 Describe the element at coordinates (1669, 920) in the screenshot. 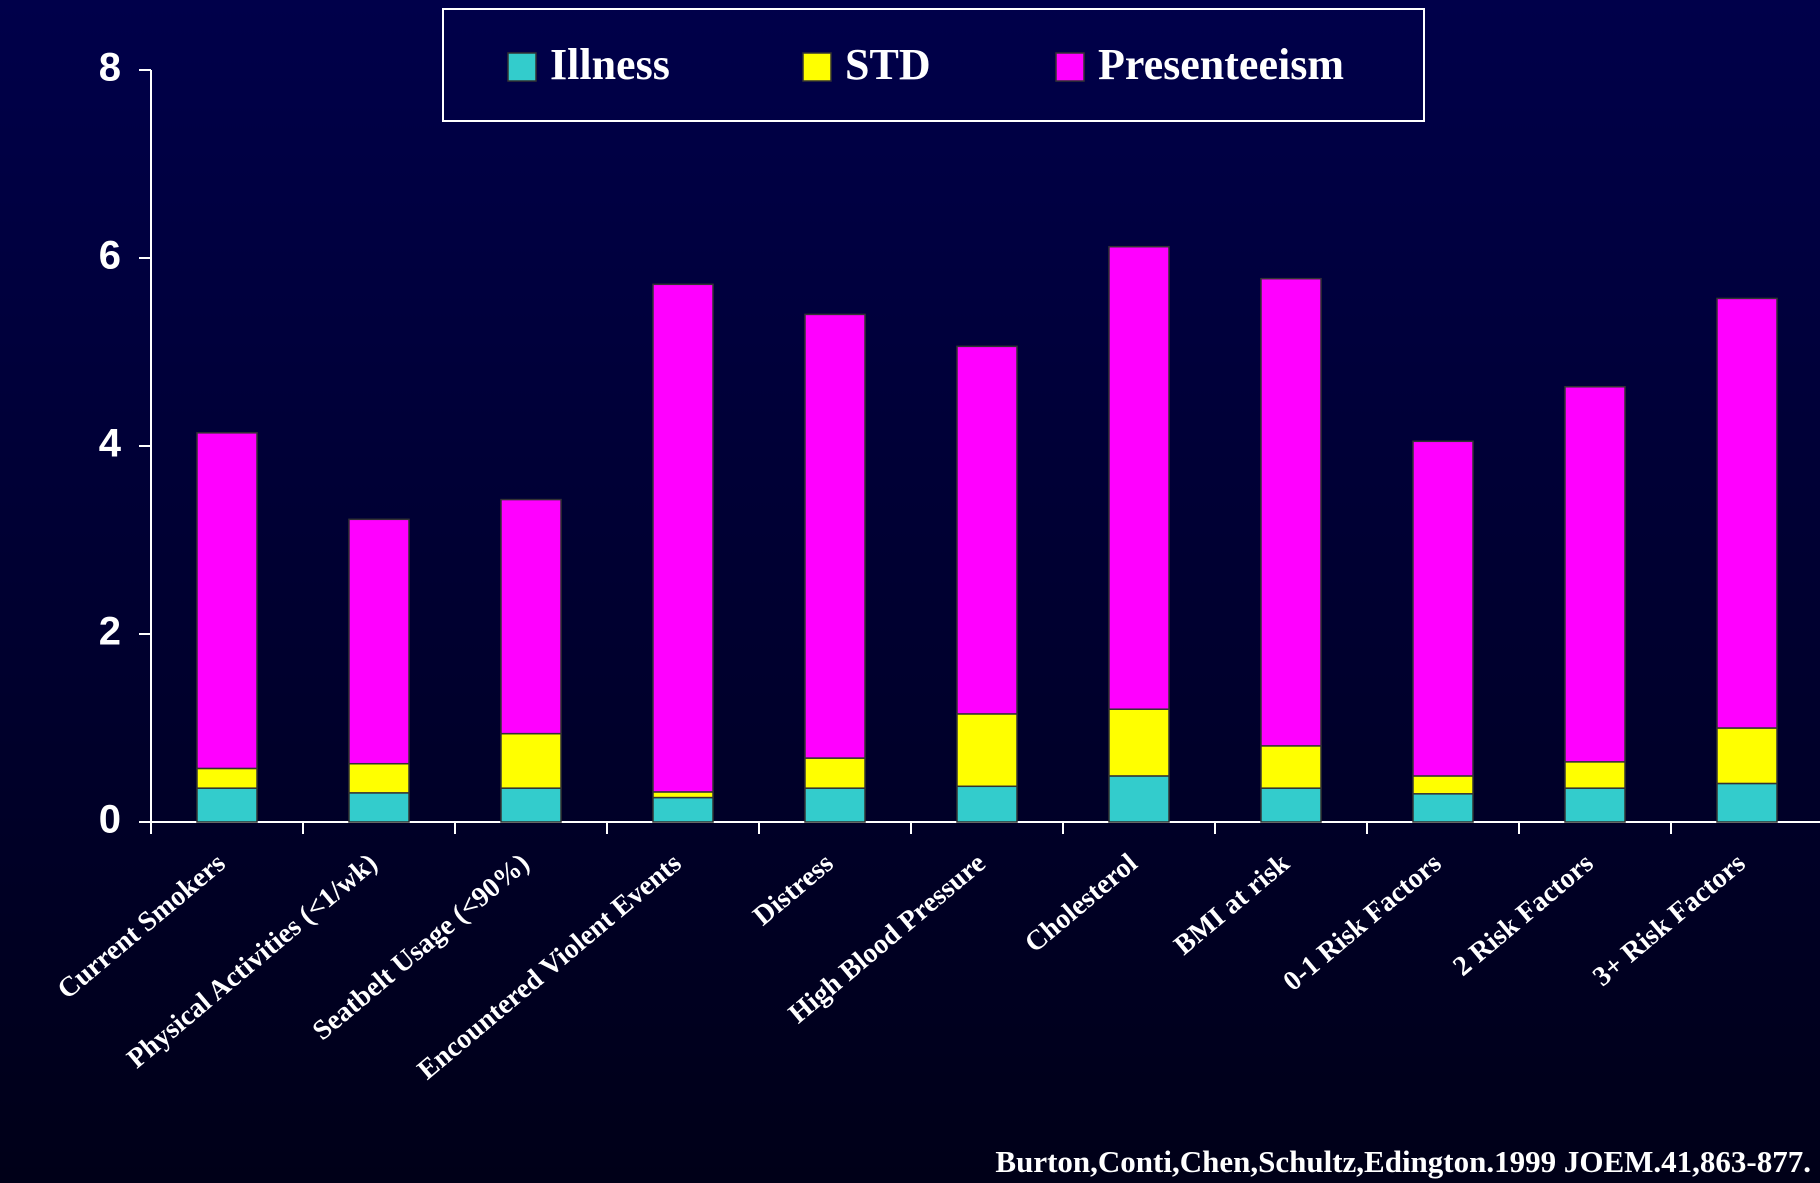

I see `x-tick-label: 3+ Risk Factors` at that location.